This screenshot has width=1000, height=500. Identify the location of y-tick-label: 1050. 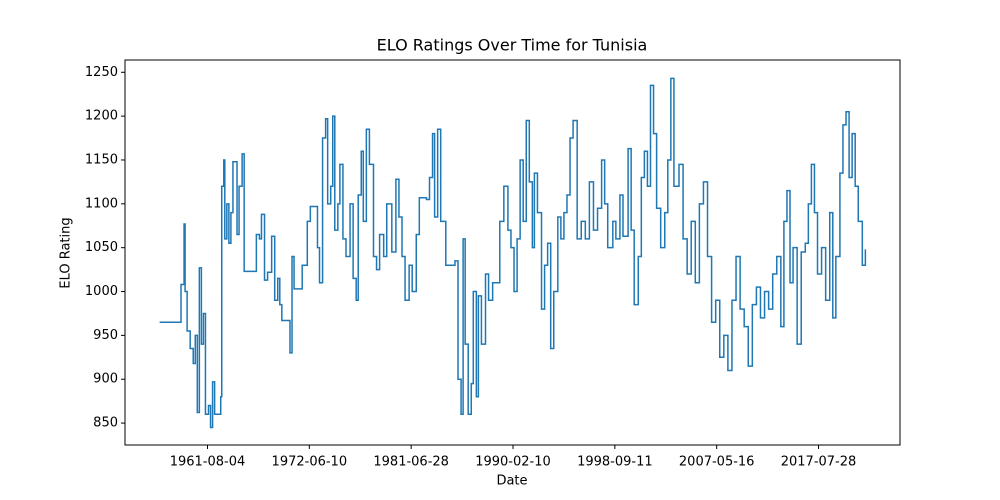
(101, 247).